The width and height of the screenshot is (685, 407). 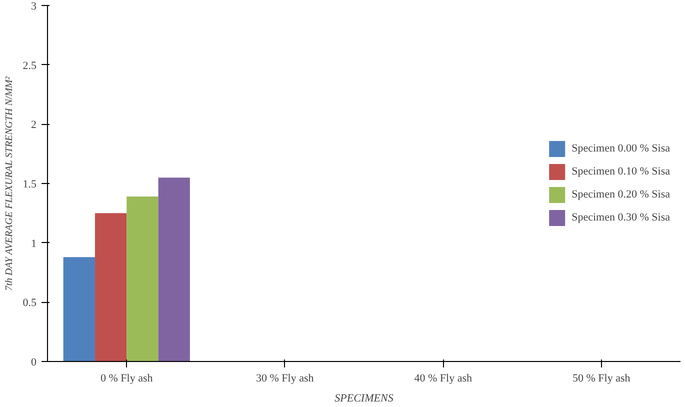 What do you see at coordinates (601, 378) in the screenshot?
I see `x-tick-label: 50 % Fly ash` at bounding box center [601, 378].